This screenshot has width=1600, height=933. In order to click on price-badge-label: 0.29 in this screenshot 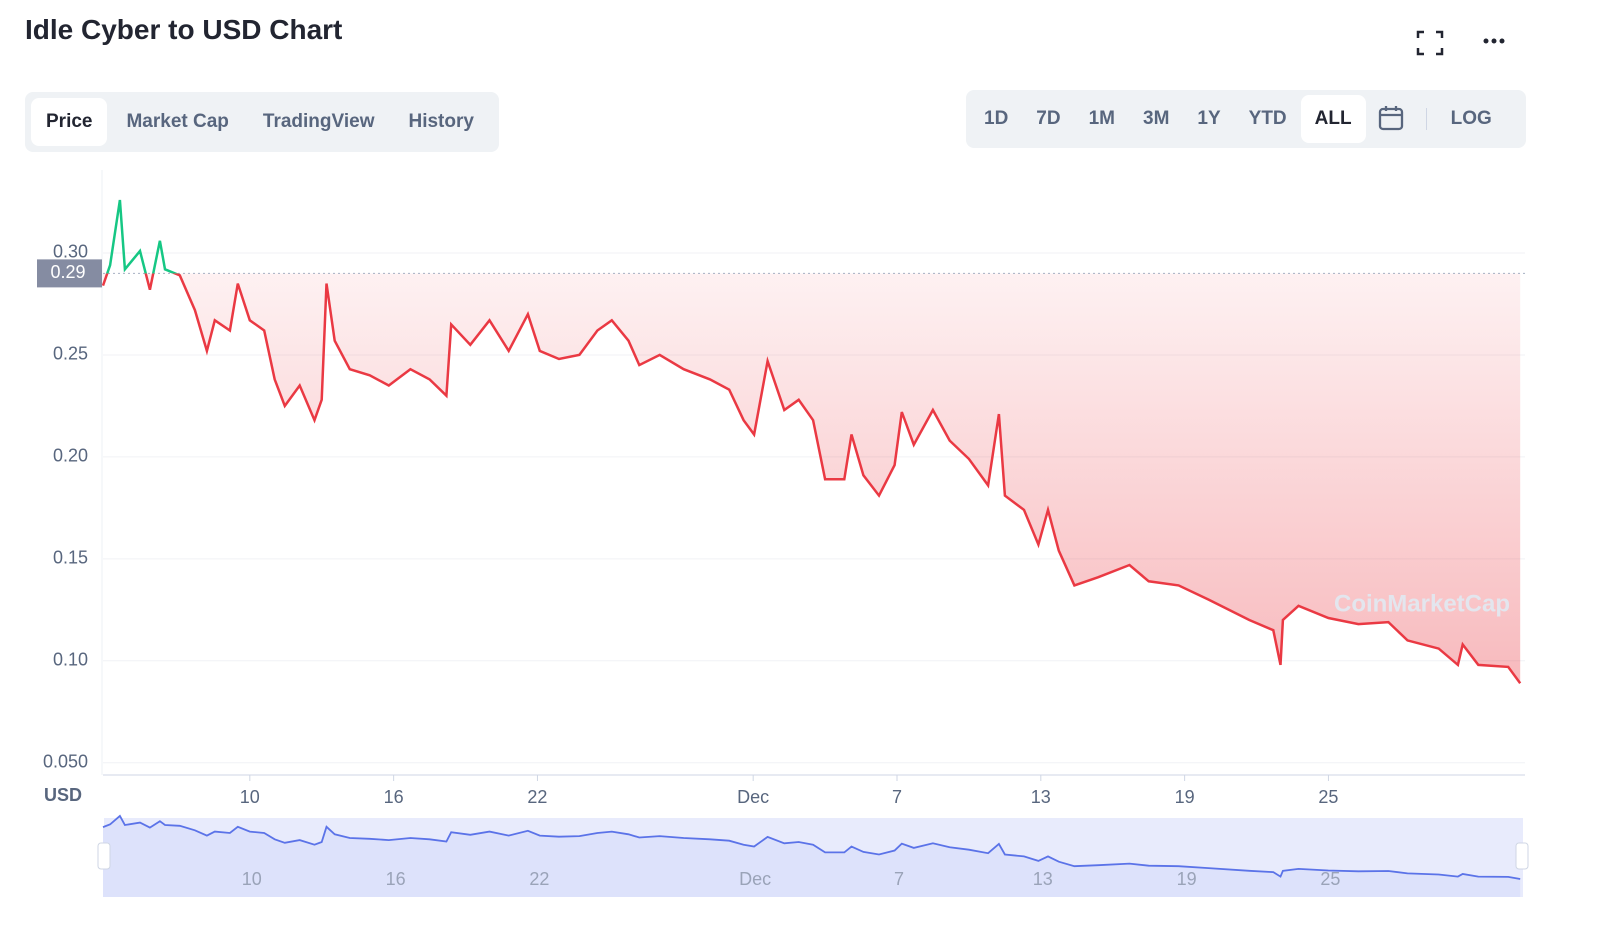, I will do `click(67, 272)`.